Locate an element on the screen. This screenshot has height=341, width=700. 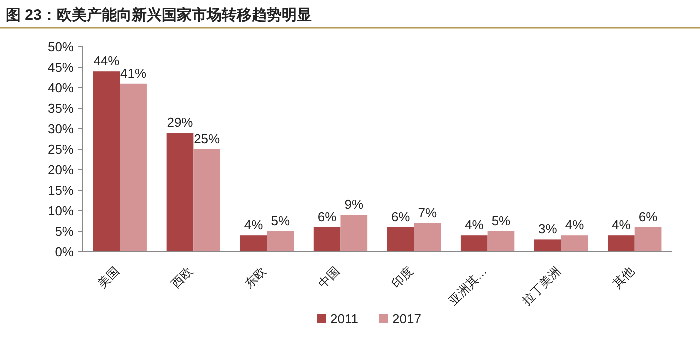
chart-title: 图 23：欧美产能向新兴国家市场转移趋势明显 is located at coordinates (159, 15).